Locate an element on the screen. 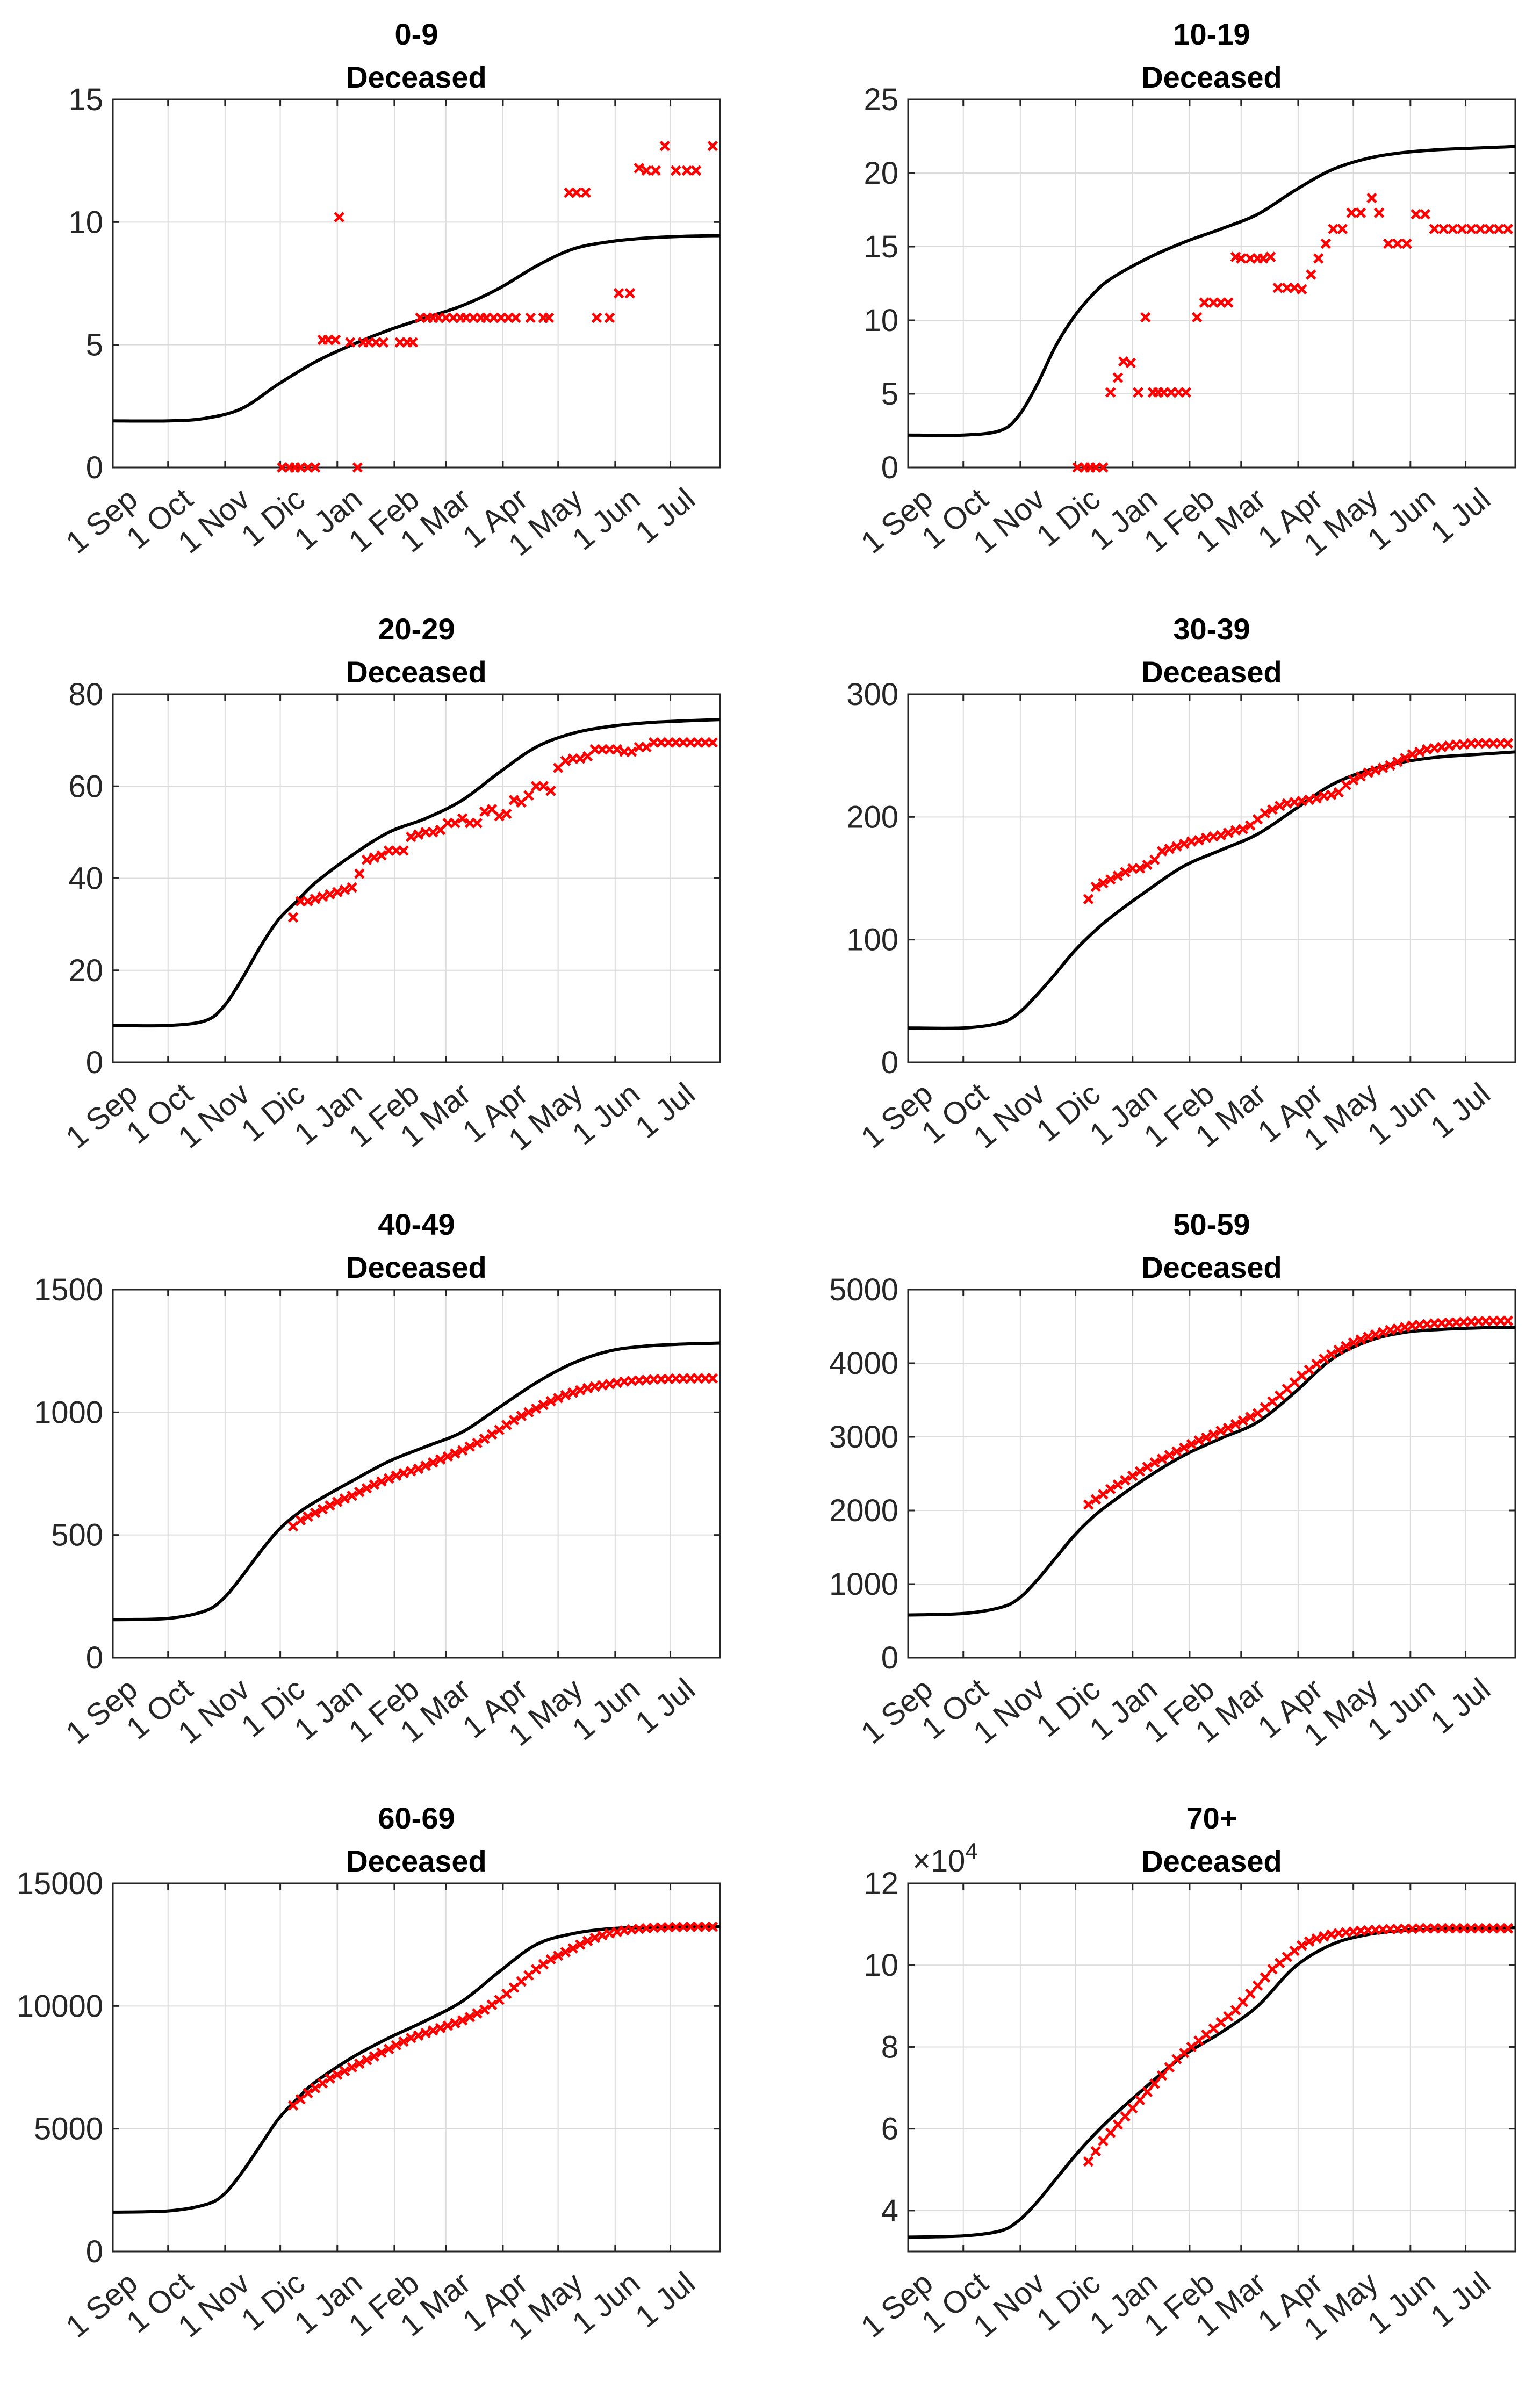 This screenshot has width=1540, height=2382. y-tick-label: 20 is located at coordinates (86, 970).